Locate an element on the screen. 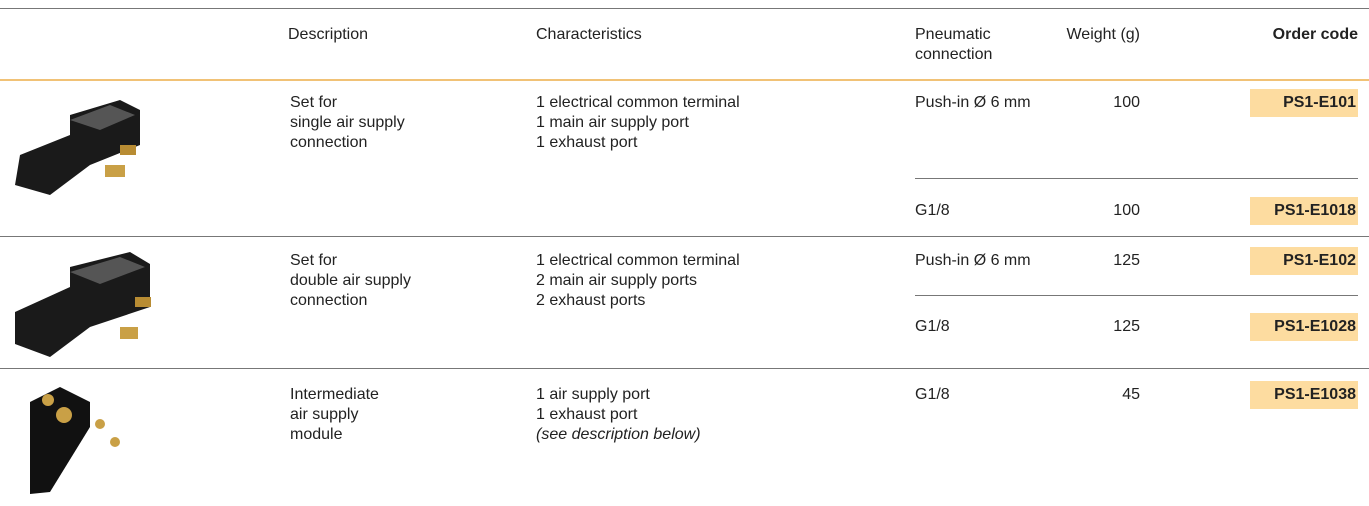 The height and width of the screenshot is (506, 1369). description: Intermediate is located at coordinates (334, 394).